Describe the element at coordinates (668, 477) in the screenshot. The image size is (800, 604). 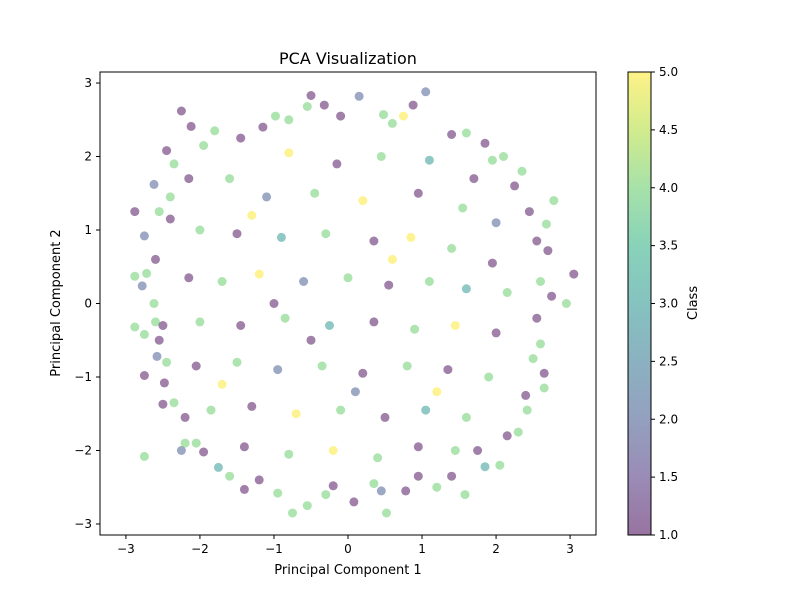
I see `colorbar-tick-label: 1.5` at that location.